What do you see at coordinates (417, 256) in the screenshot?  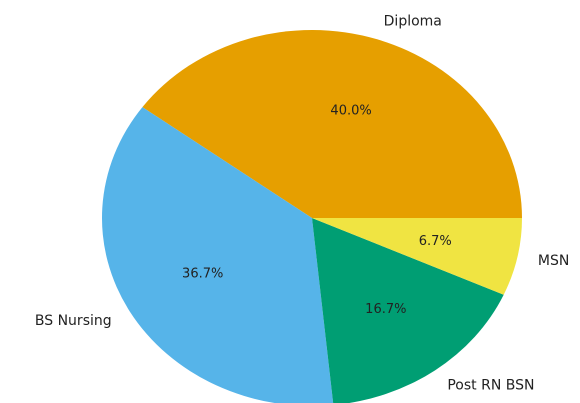 I see `pie-slice` at bounding box center [417, 256].